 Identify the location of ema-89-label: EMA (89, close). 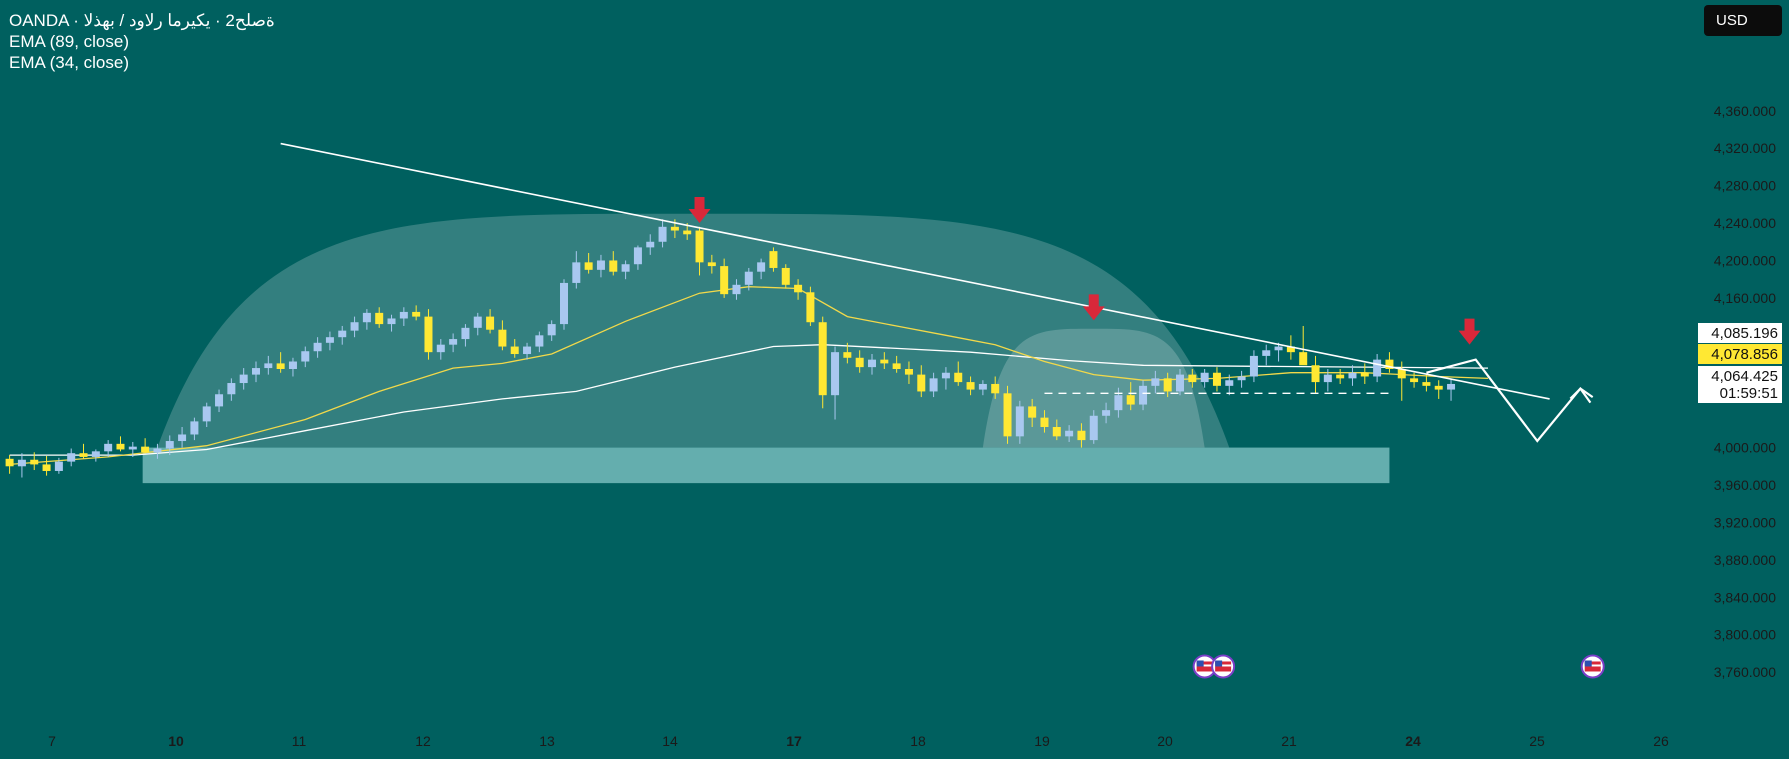
(69, 41).